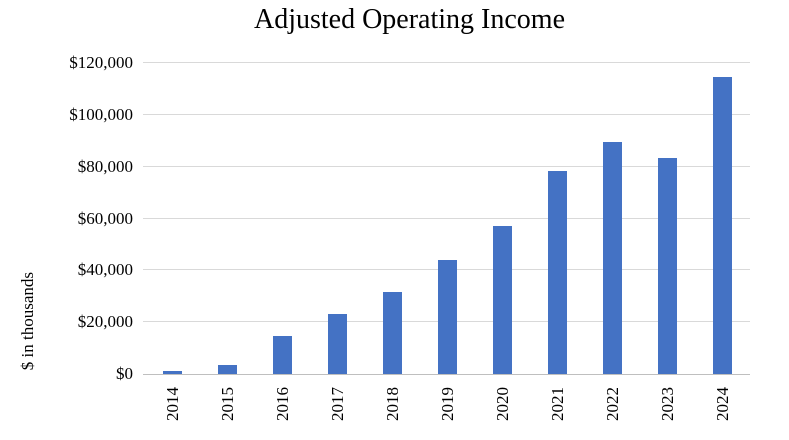 The image size is (789, 440). I want to click on x-tick-label: 2017, so click(337, 404).